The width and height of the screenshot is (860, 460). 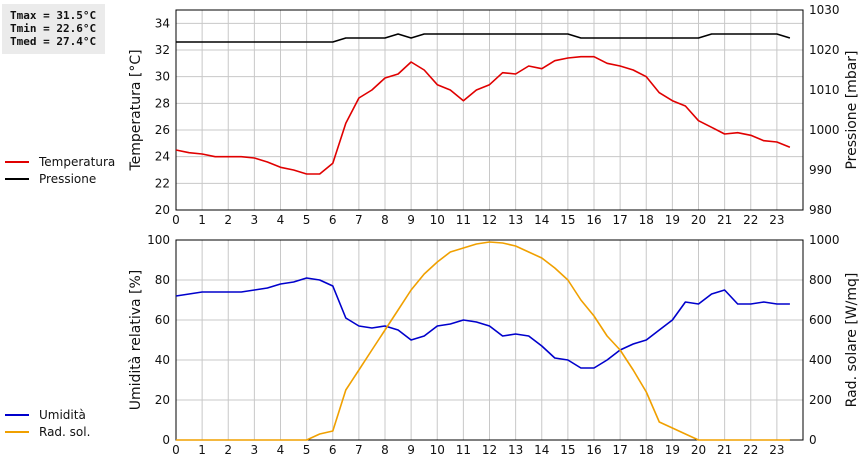 What do you see at coordinates (820, 400) in the screenshot?
I see `y2-tick-label: 200` at bounding box center [820, 400].